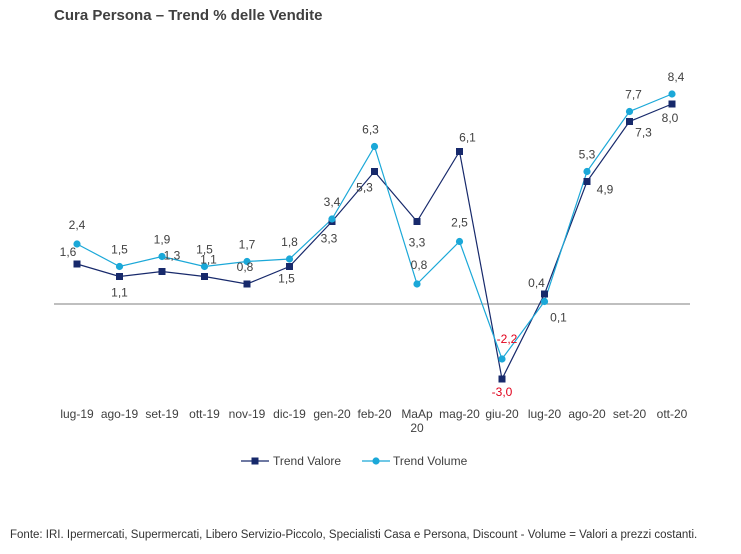 The image size is (741, 554). What do you see at coordinates (77, 225) in the screenshot?
I see `data-label: 2,4` at bounding box center [77, 225].